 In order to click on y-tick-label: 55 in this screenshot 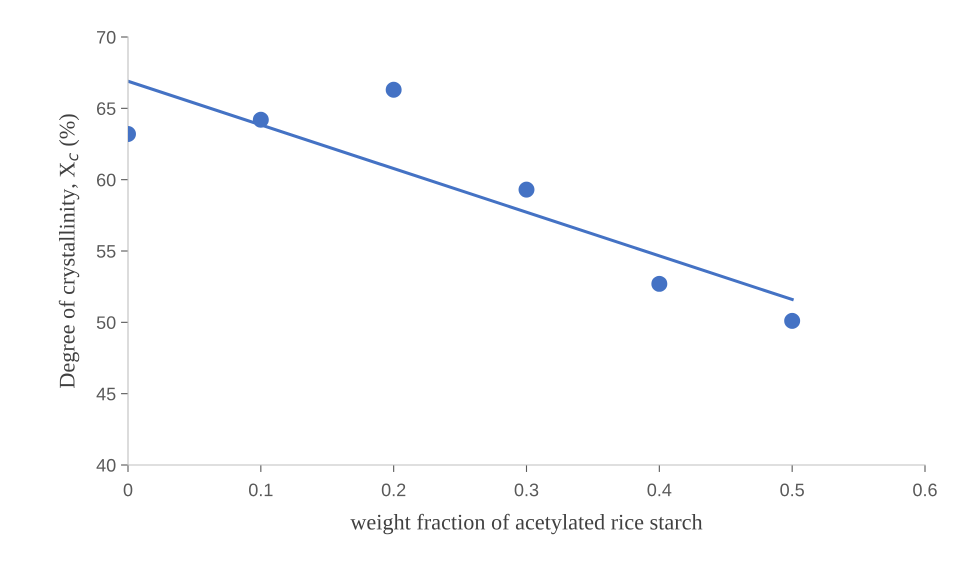, I will do `click(106, 251)`.